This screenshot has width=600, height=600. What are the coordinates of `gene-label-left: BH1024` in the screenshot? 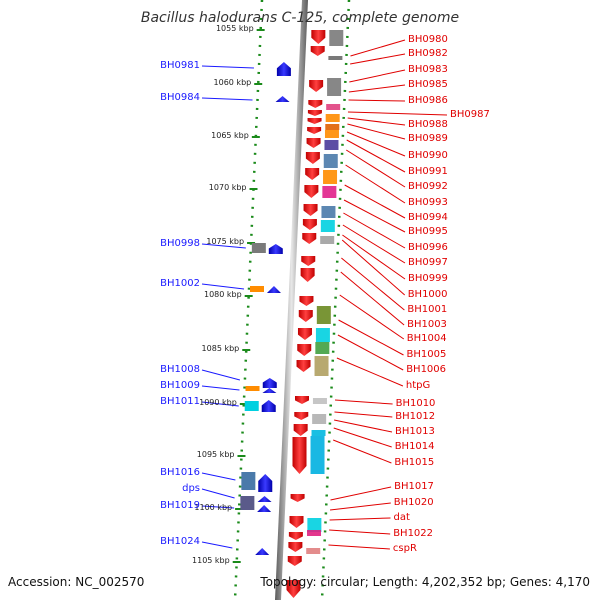 It's located at (180, 541).